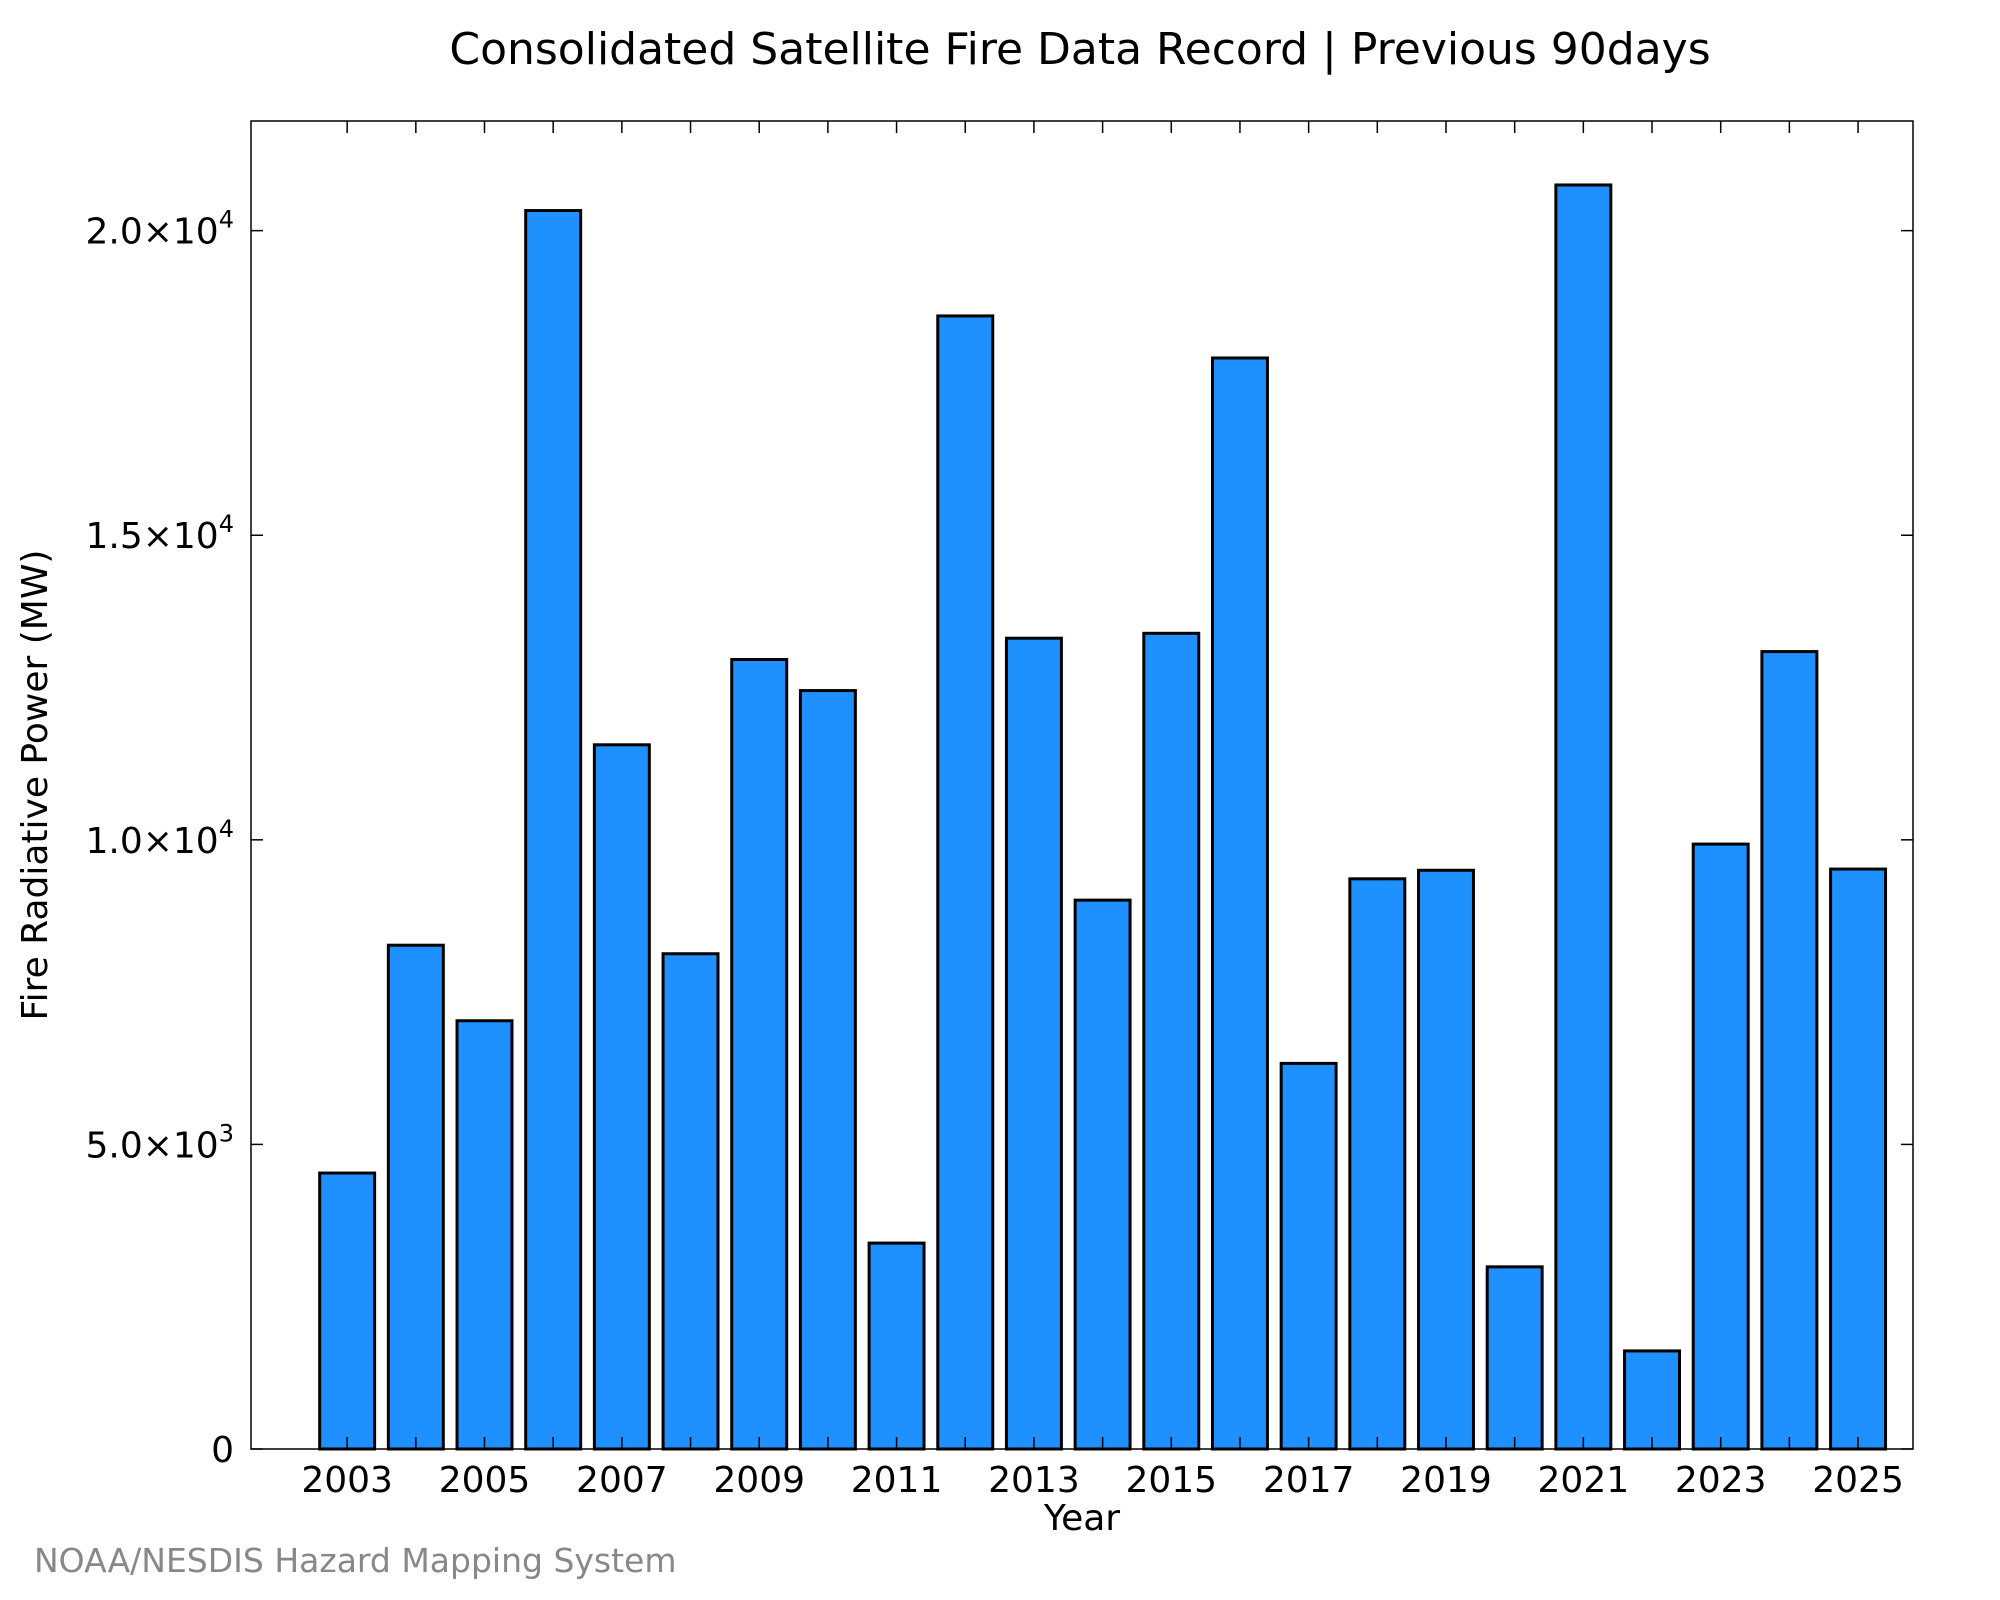 The width and height of the screenshot is (2000, 1600). Describe the element at coordinates (159, 1142) in the screenshot. I see `y-tick-label-5000: 5.0×10³` at that location.